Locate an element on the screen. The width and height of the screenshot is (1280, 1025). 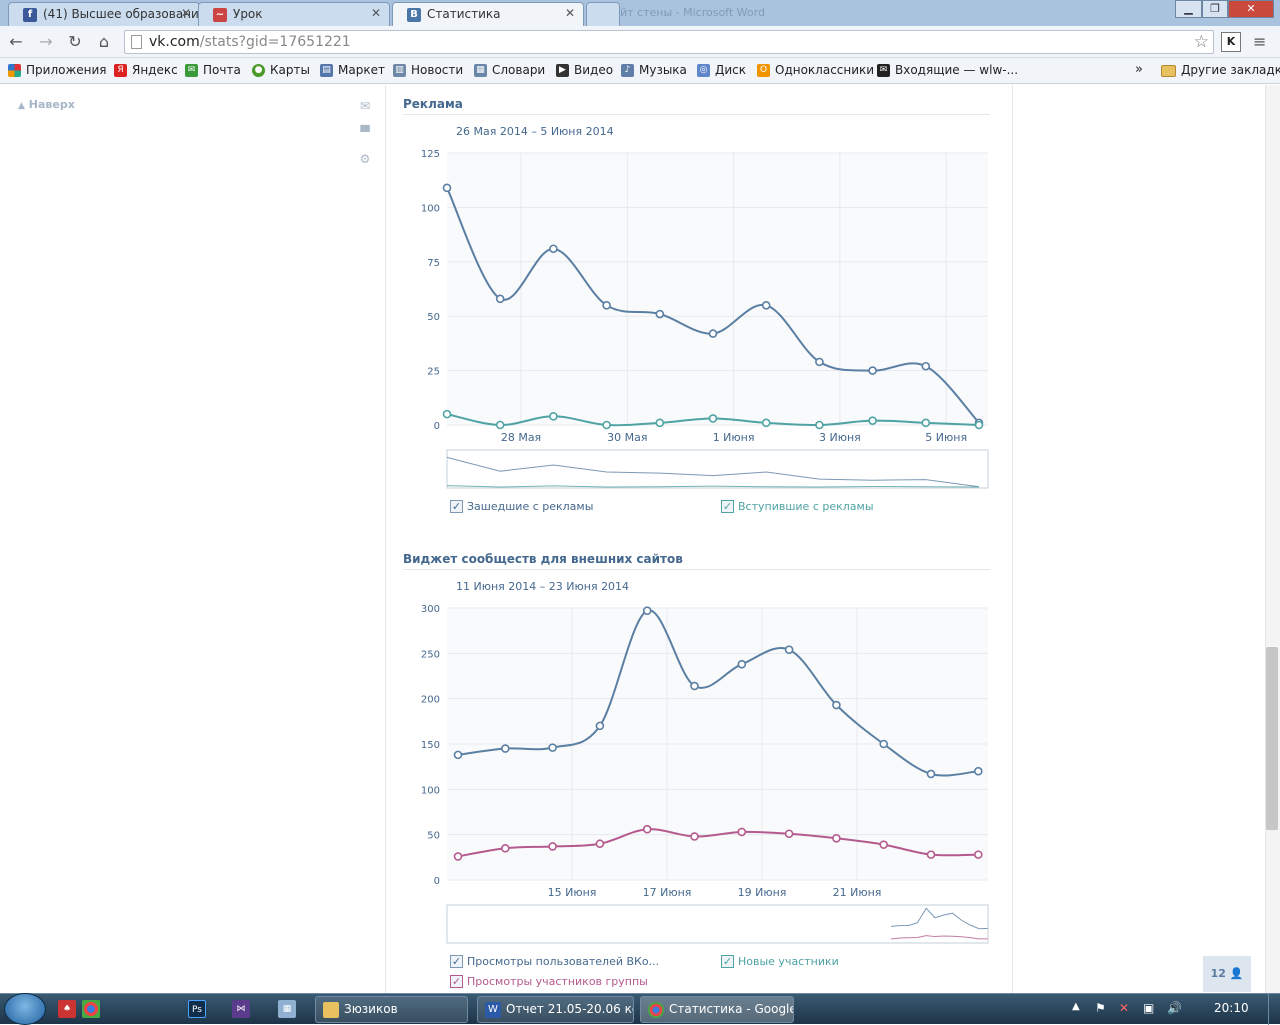
tab-statistics: B Статистика ✕ is located at coordinates (488, 14).